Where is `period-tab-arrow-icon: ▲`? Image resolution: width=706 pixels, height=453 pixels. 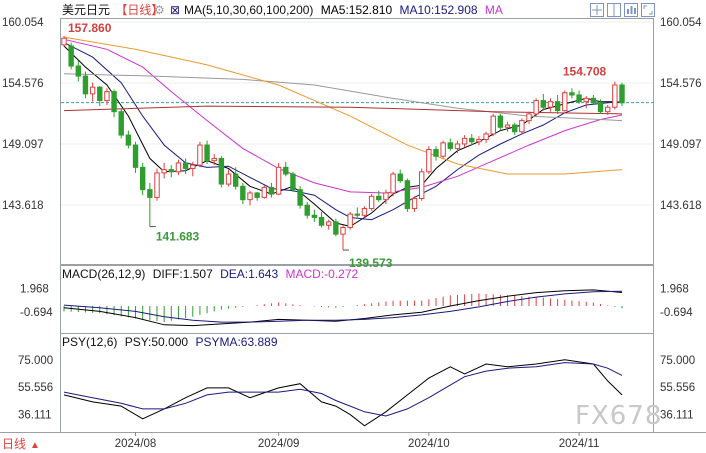 period-tab-arrow-icon: ▲ is located at coordinates (35, 445).